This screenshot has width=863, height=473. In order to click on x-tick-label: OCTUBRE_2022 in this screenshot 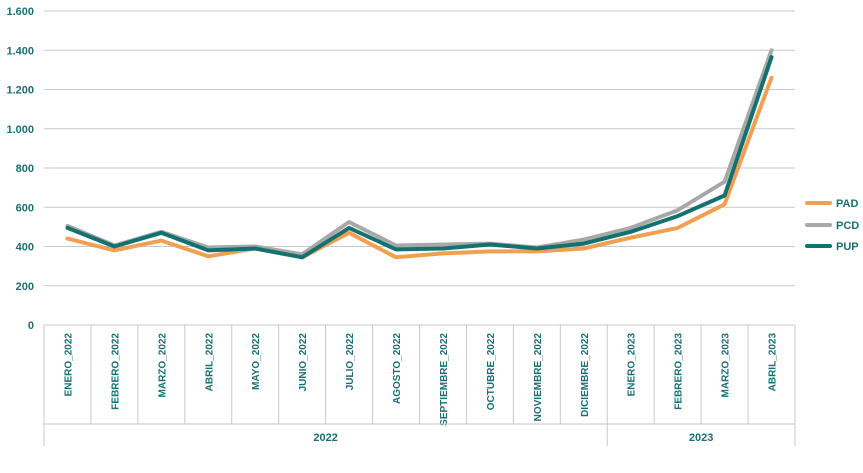, I will do `click(491, 372)`.